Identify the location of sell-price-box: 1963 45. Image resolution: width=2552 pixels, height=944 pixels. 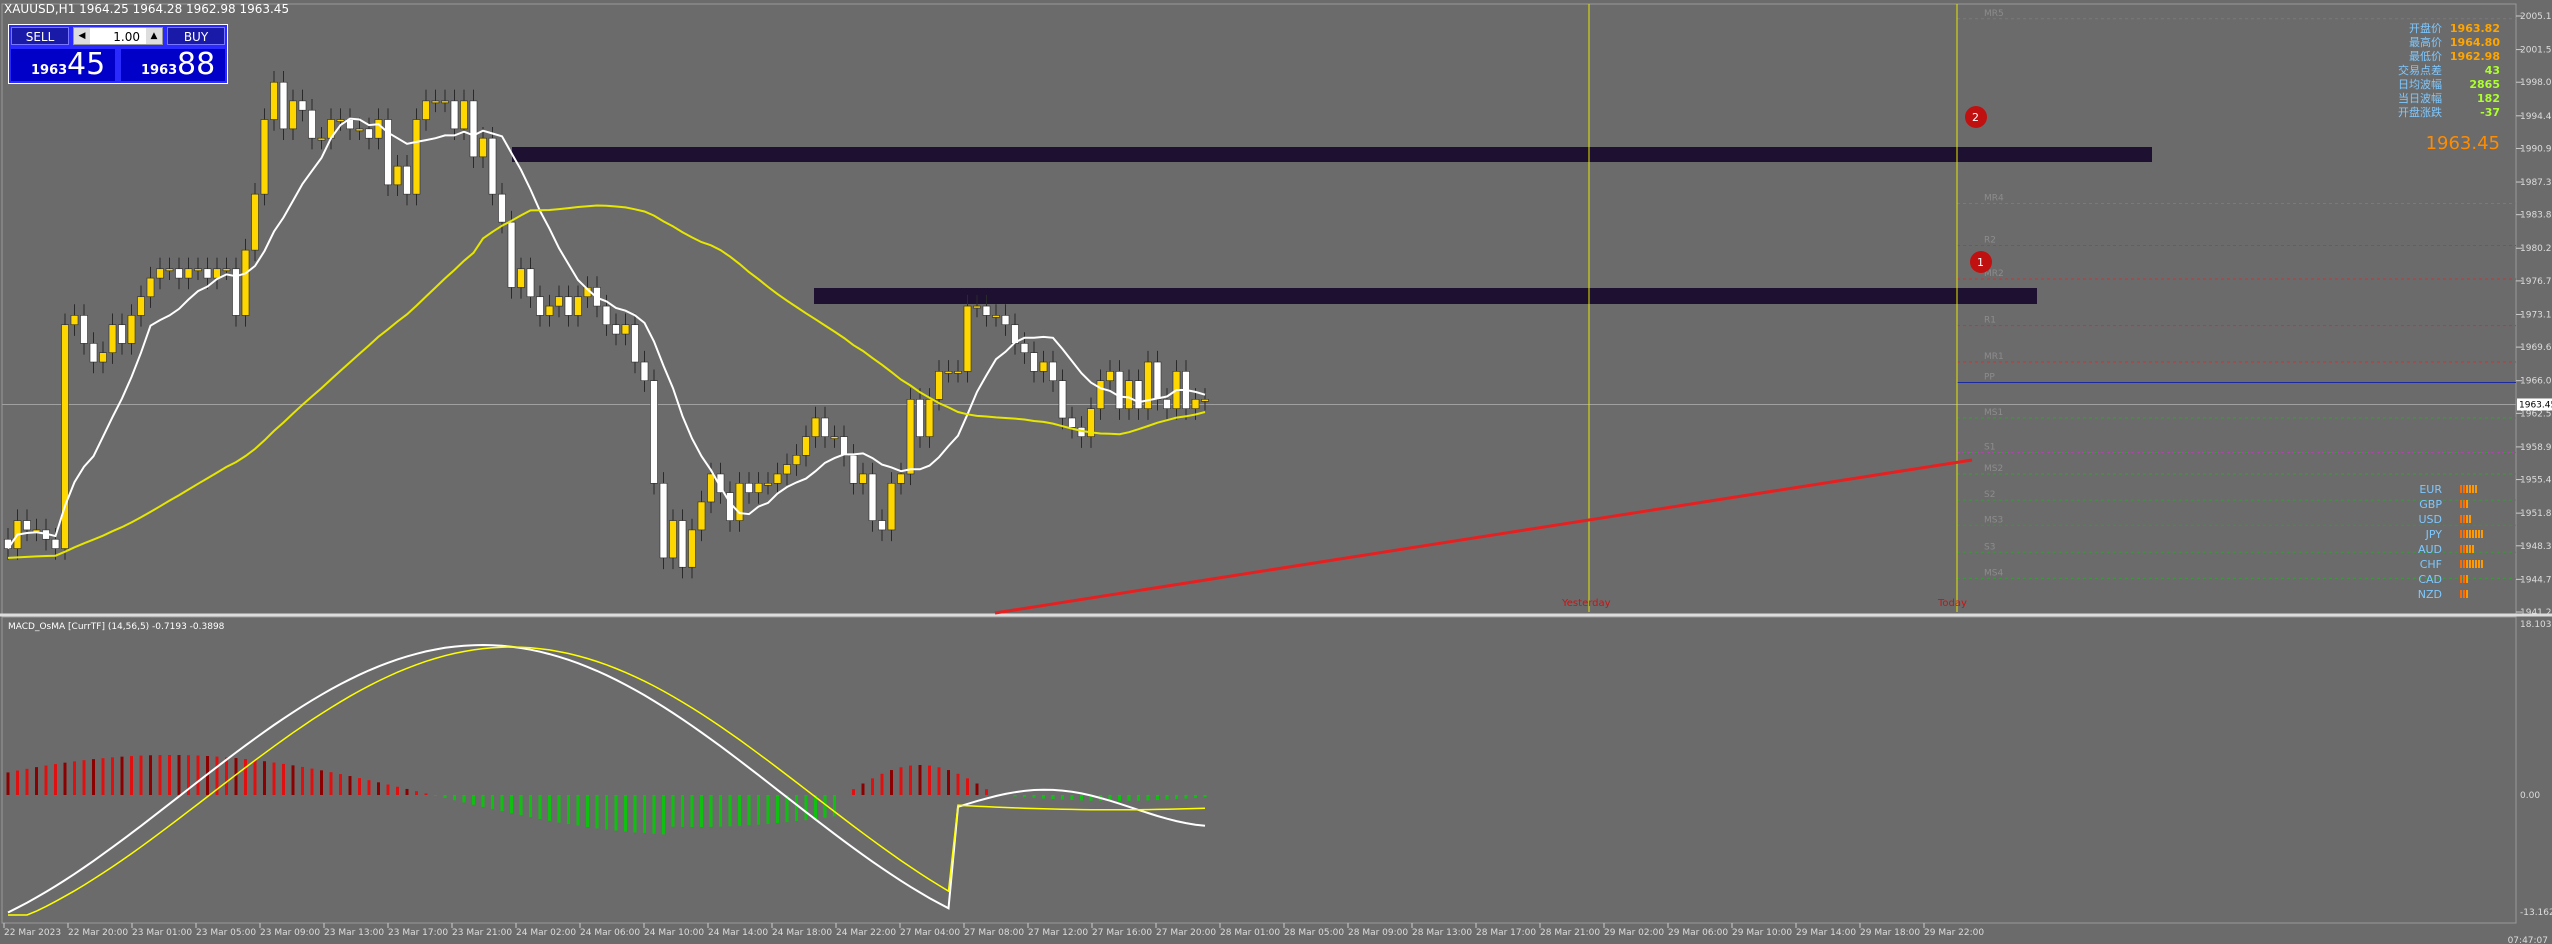
(63, 64).